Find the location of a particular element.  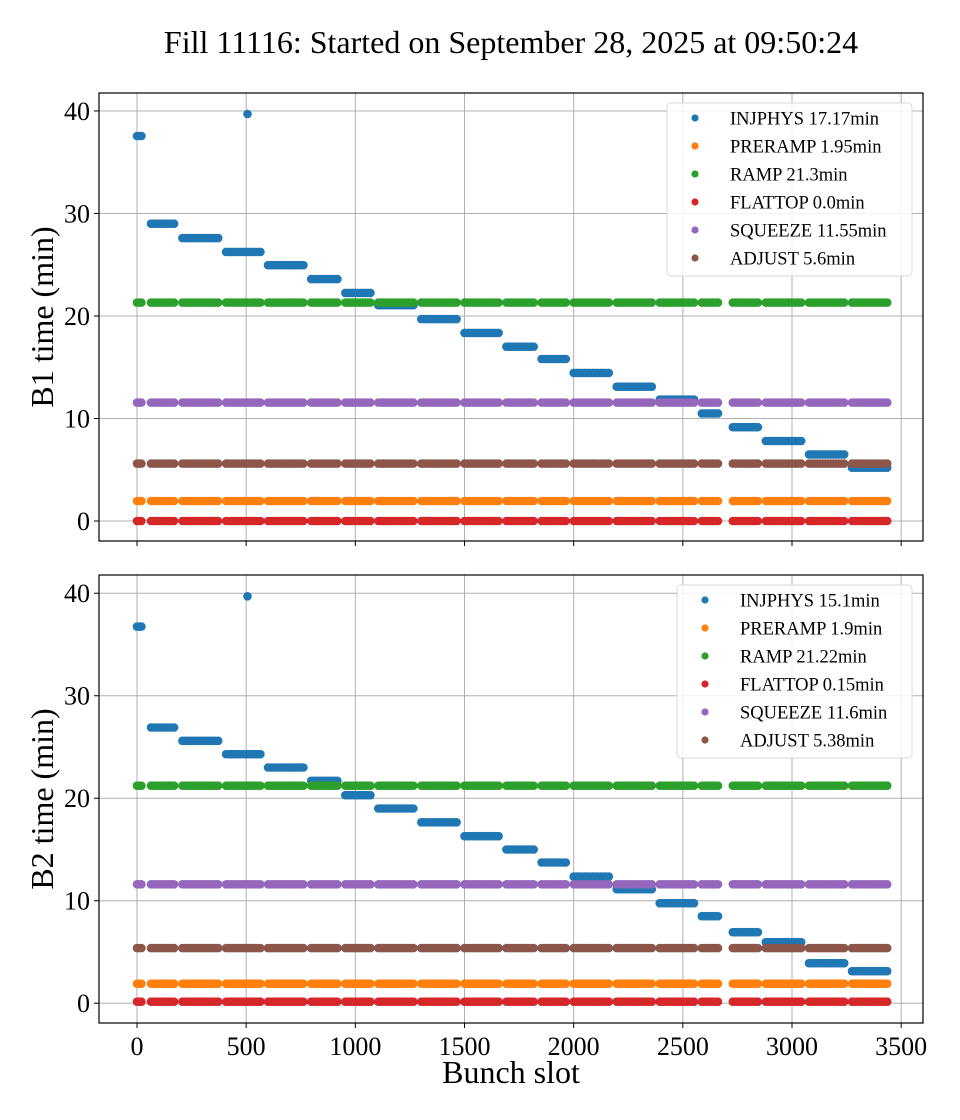

x-tick-label: 2500 is located at coordinates (683, 1046).